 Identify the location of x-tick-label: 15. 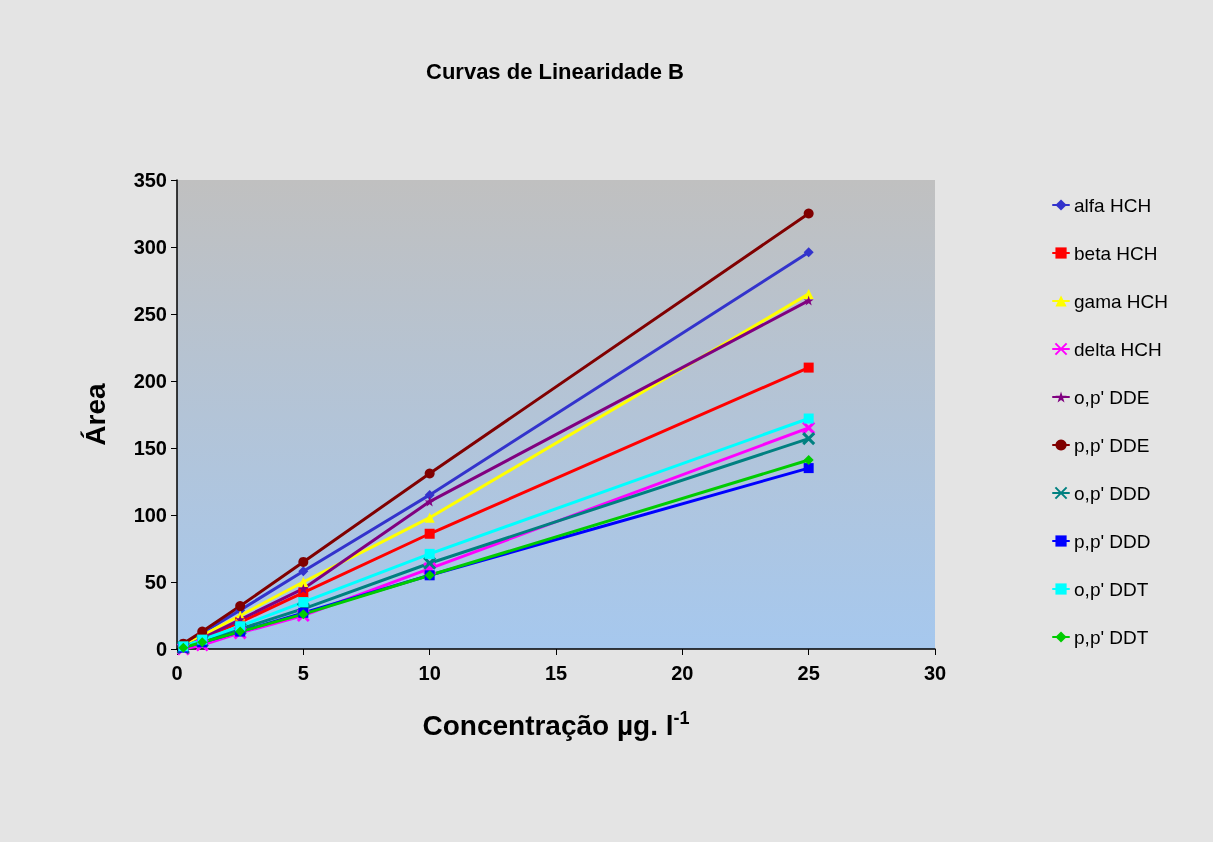
(556, 673).